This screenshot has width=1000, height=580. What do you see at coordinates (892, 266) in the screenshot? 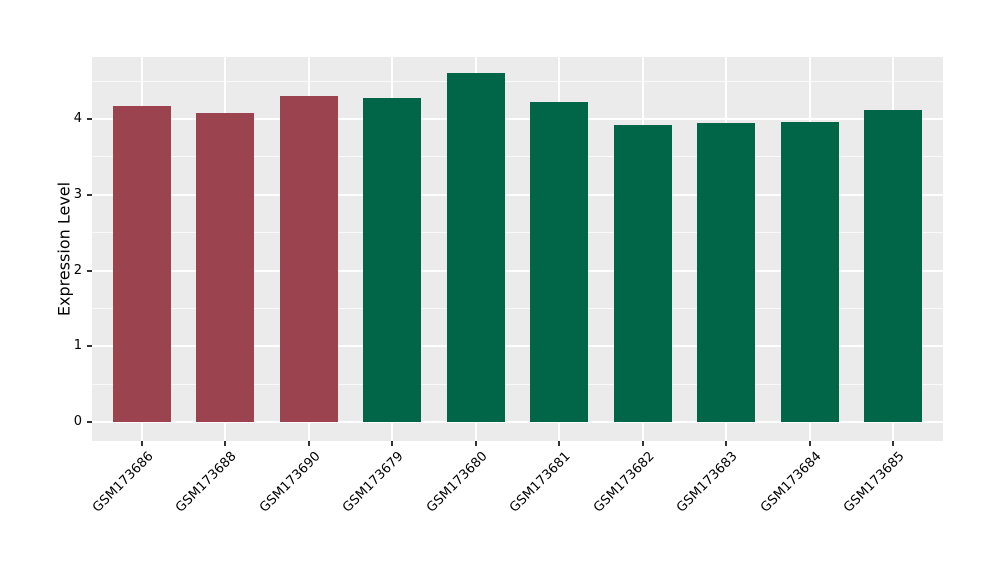
I see `bar-GSM173685` at bounding box center [892, 266].